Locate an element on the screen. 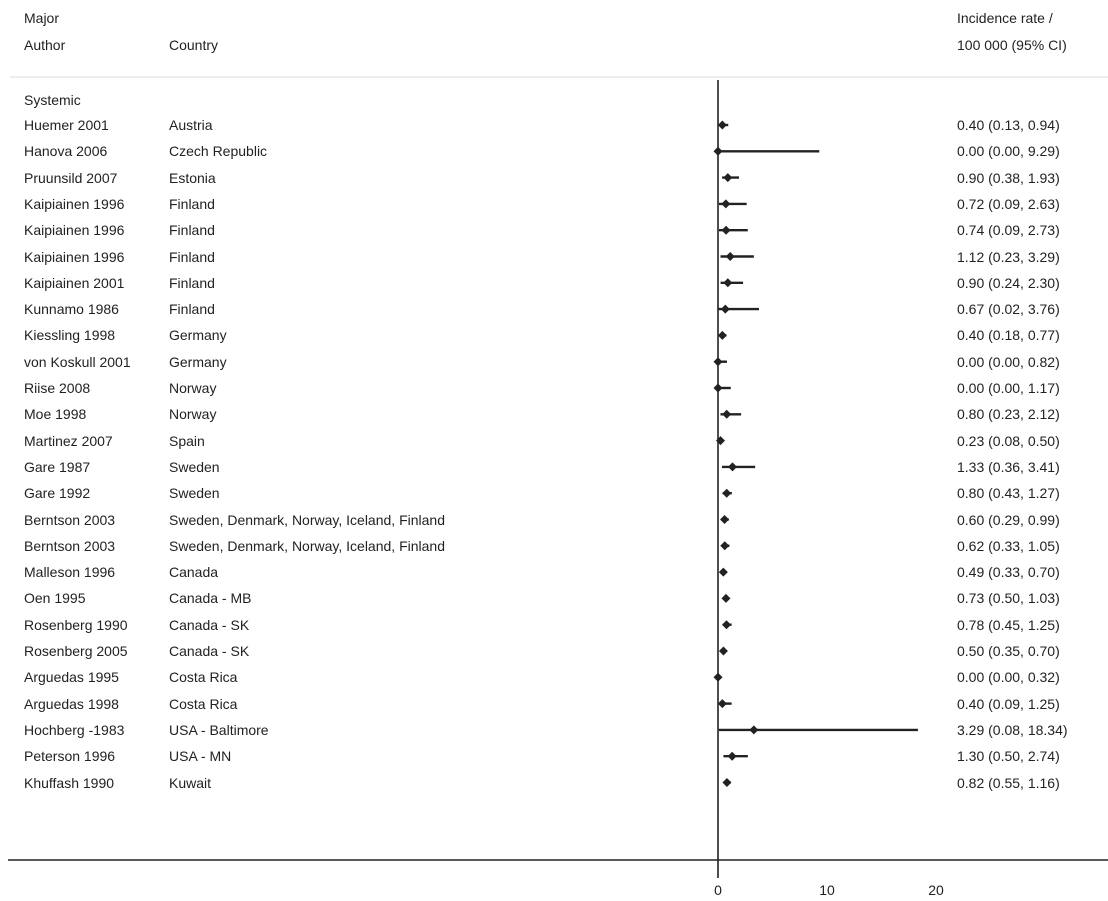 The image size is (1108, 901). study-country: Estonia is located at coordinates (192, 177).